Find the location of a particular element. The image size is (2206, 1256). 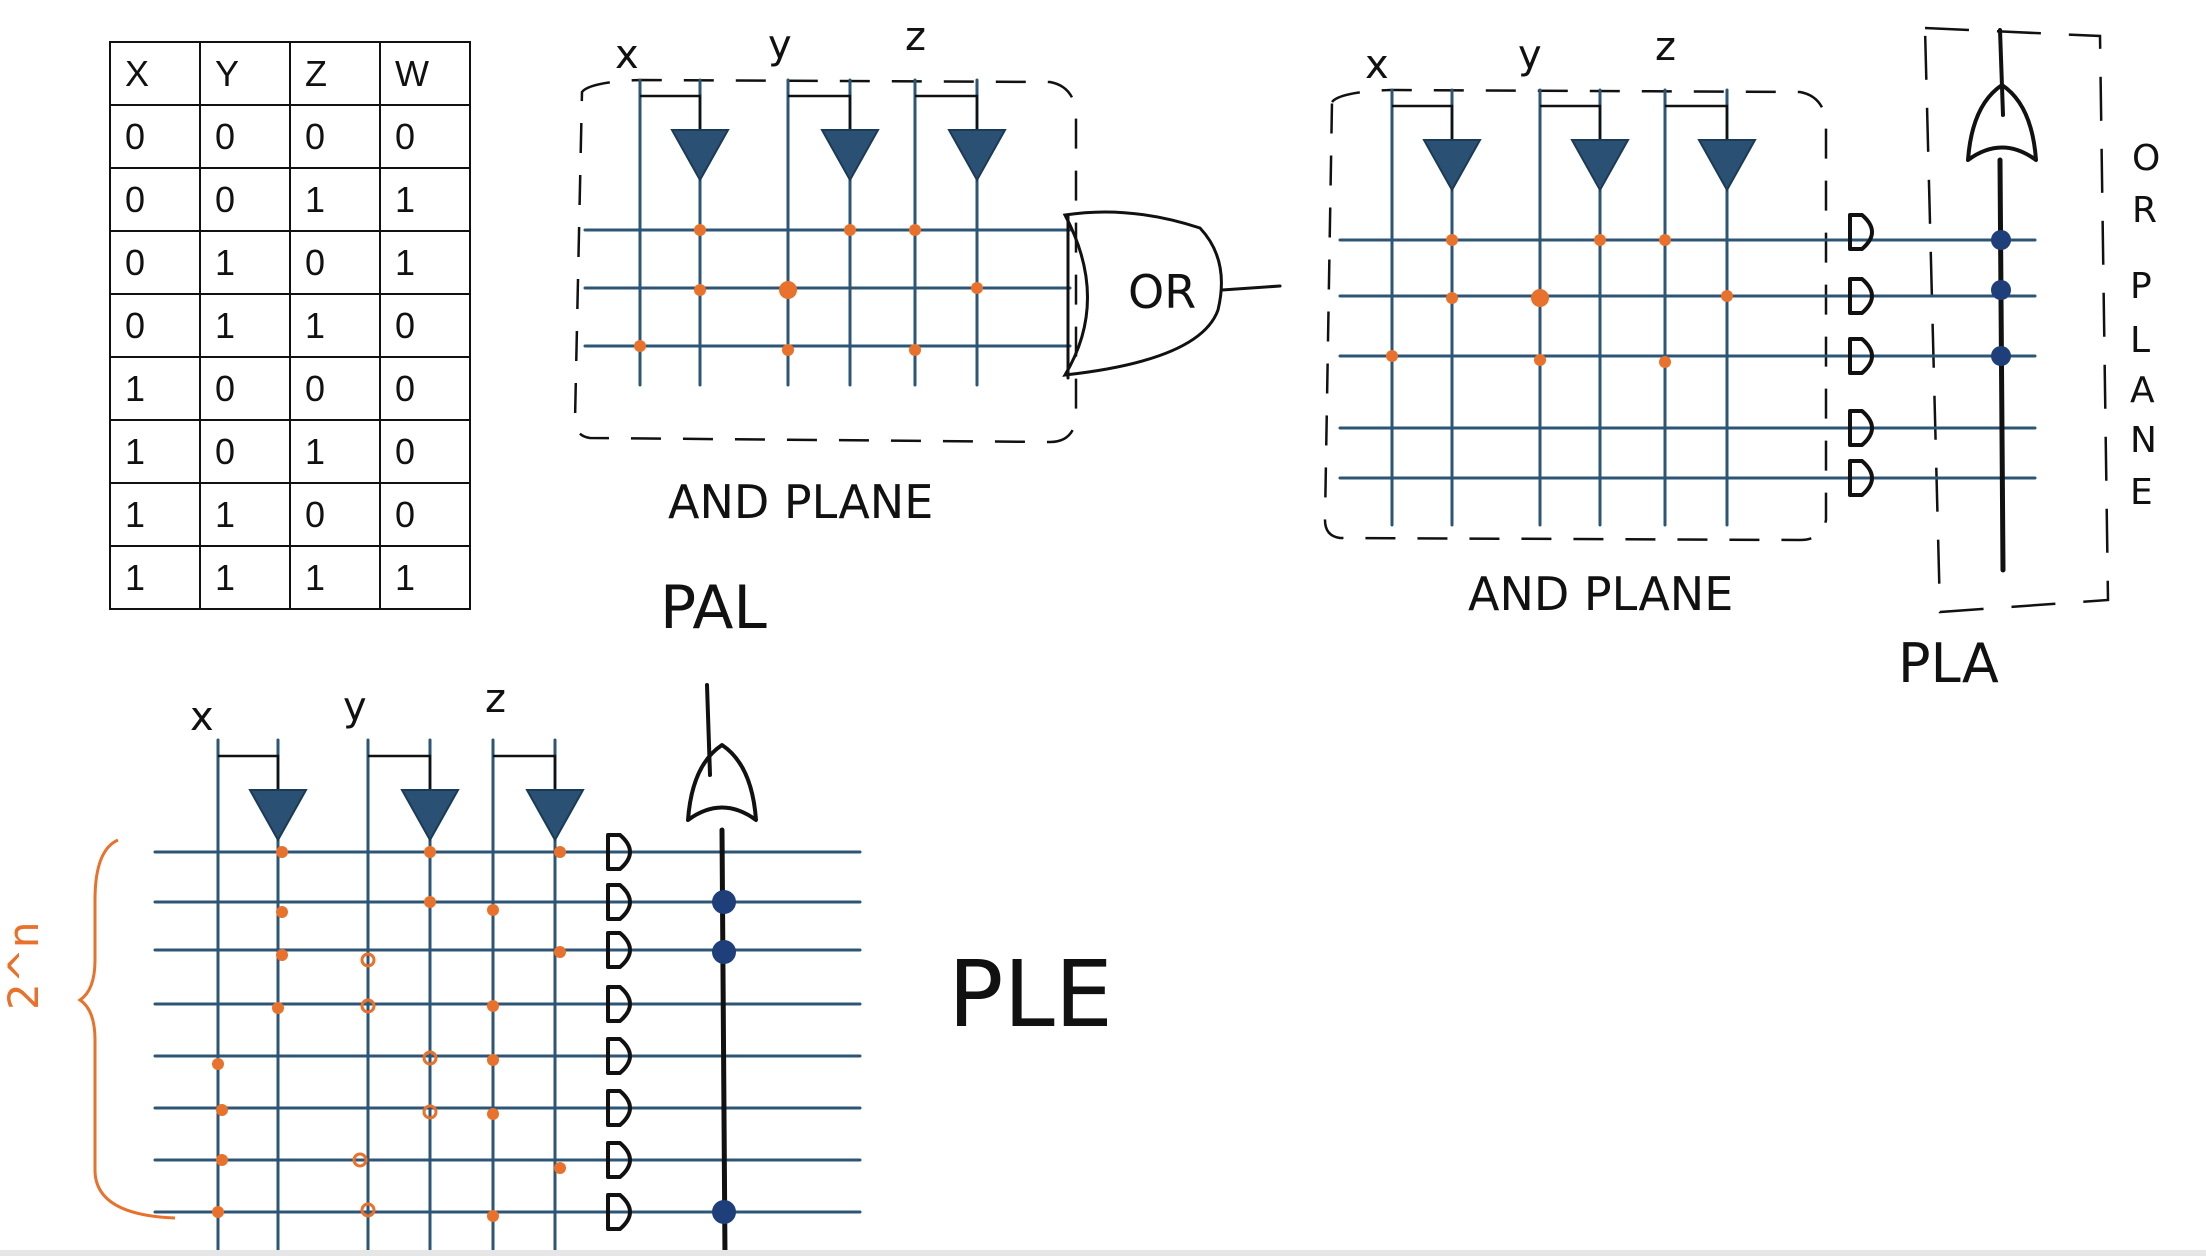

ple-buffer-y-feed is located at coordinates (400, 772).